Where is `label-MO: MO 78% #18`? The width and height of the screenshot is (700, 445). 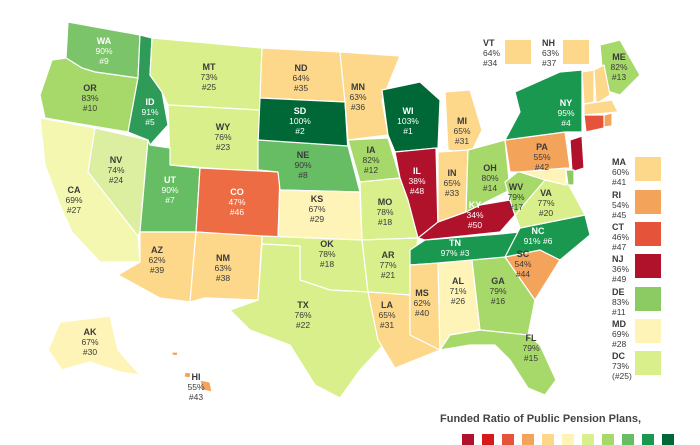 label-MO: MO 78% #18 is located at coordinates (385, 212).